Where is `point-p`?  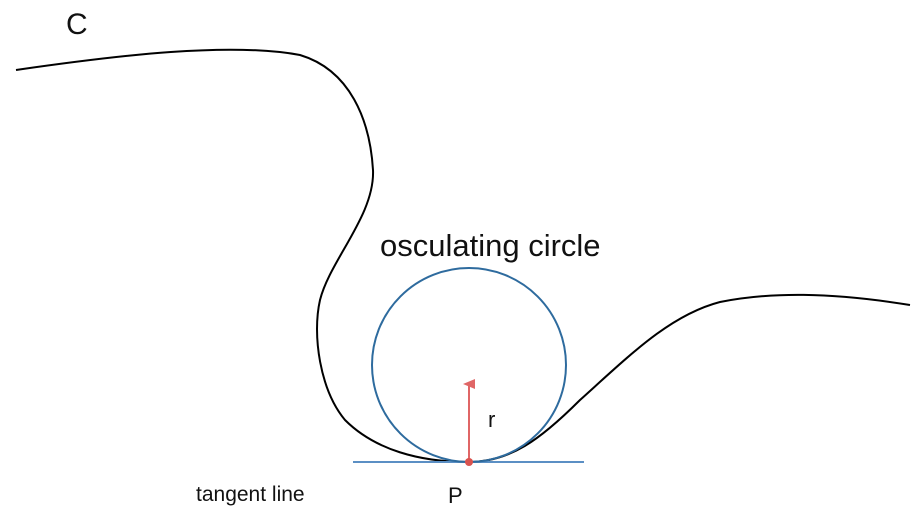 point-p is located at coordinates (469, 462).